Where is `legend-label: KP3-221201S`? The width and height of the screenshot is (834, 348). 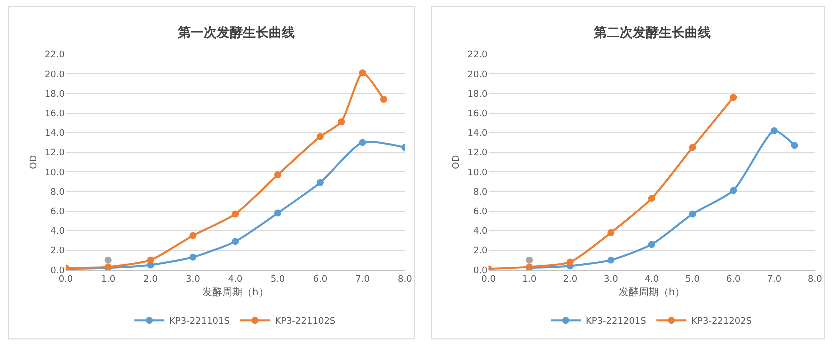
legend-label: KP3-221201S is located at coordinates (616, 322).